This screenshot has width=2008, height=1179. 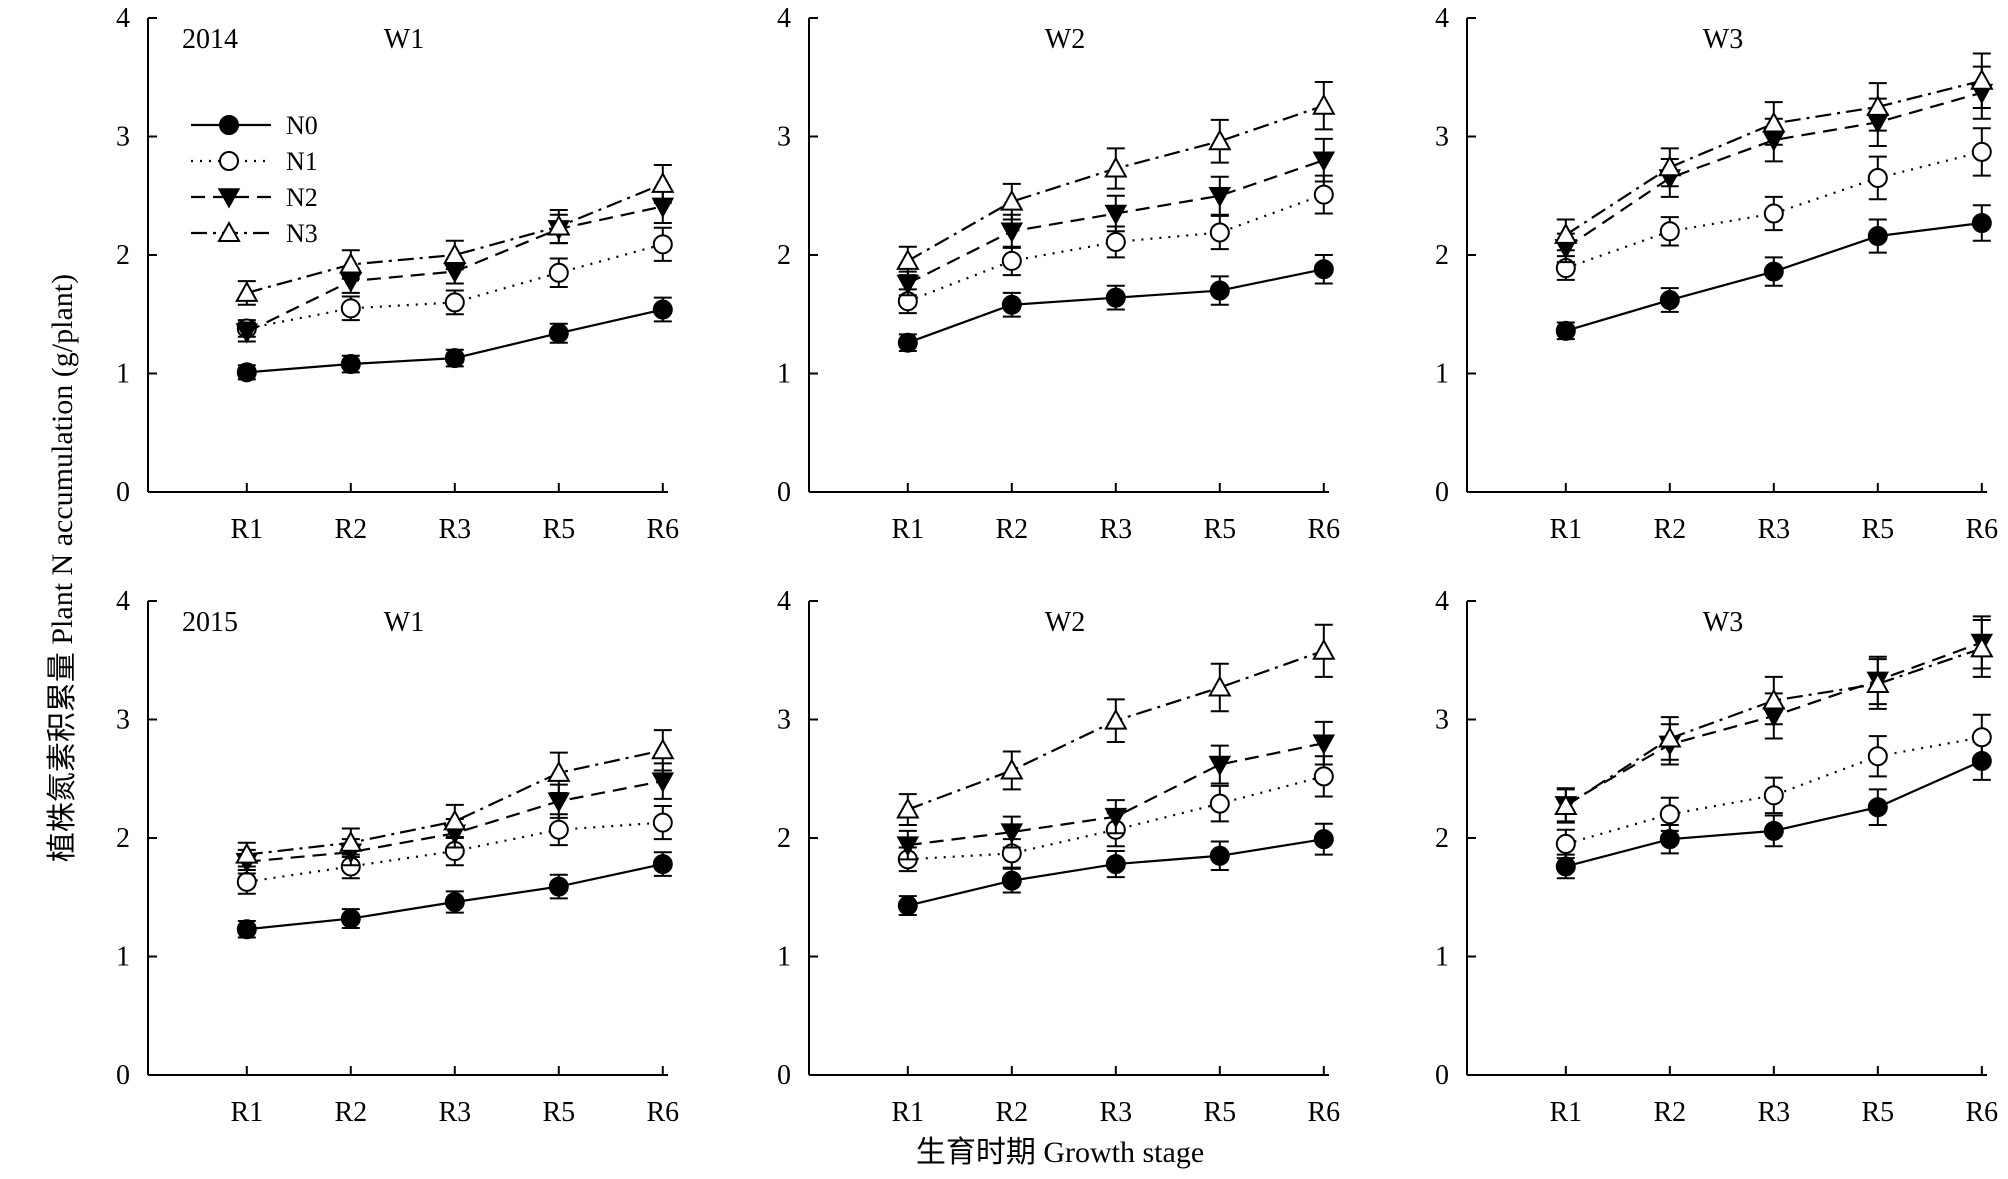 What do you see at coordinates (1116, 724) in the screenshot?
I see `series-N3` at bounding box center [1116, 724].